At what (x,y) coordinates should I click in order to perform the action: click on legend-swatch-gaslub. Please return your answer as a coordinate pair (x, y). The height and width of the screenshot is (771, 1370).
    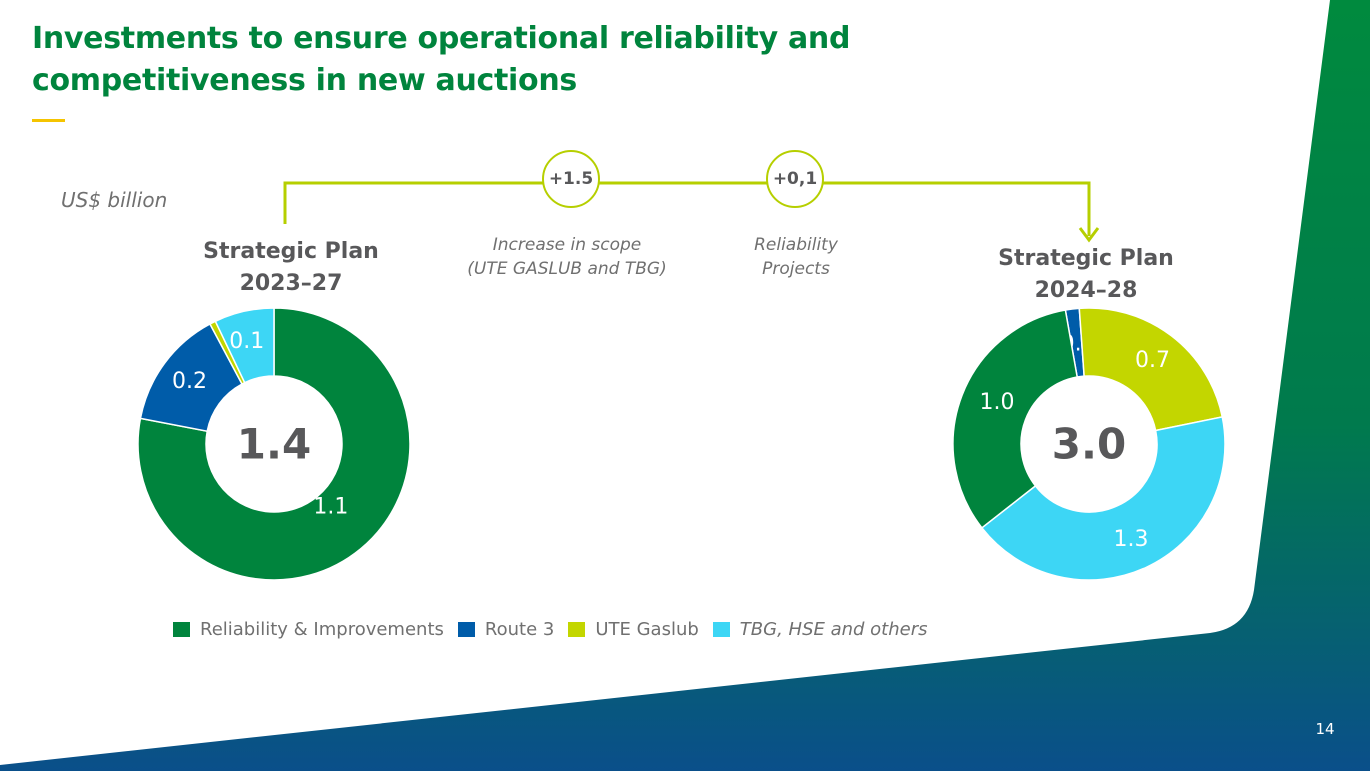
    Looking at the image, I should click on (577, 629).